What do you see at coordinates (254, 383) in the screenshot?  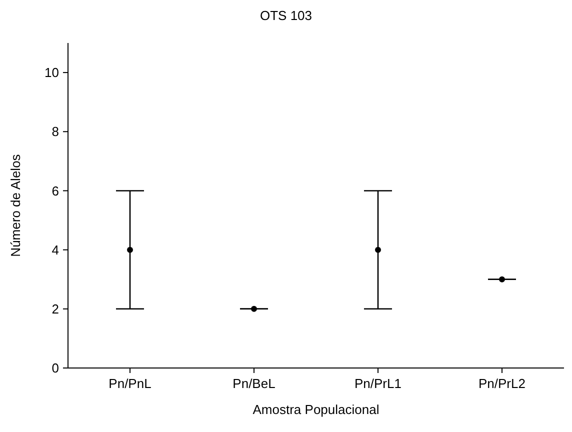 I see `x-tick-label: Pn/BeL` at bounding box center [254, 383].